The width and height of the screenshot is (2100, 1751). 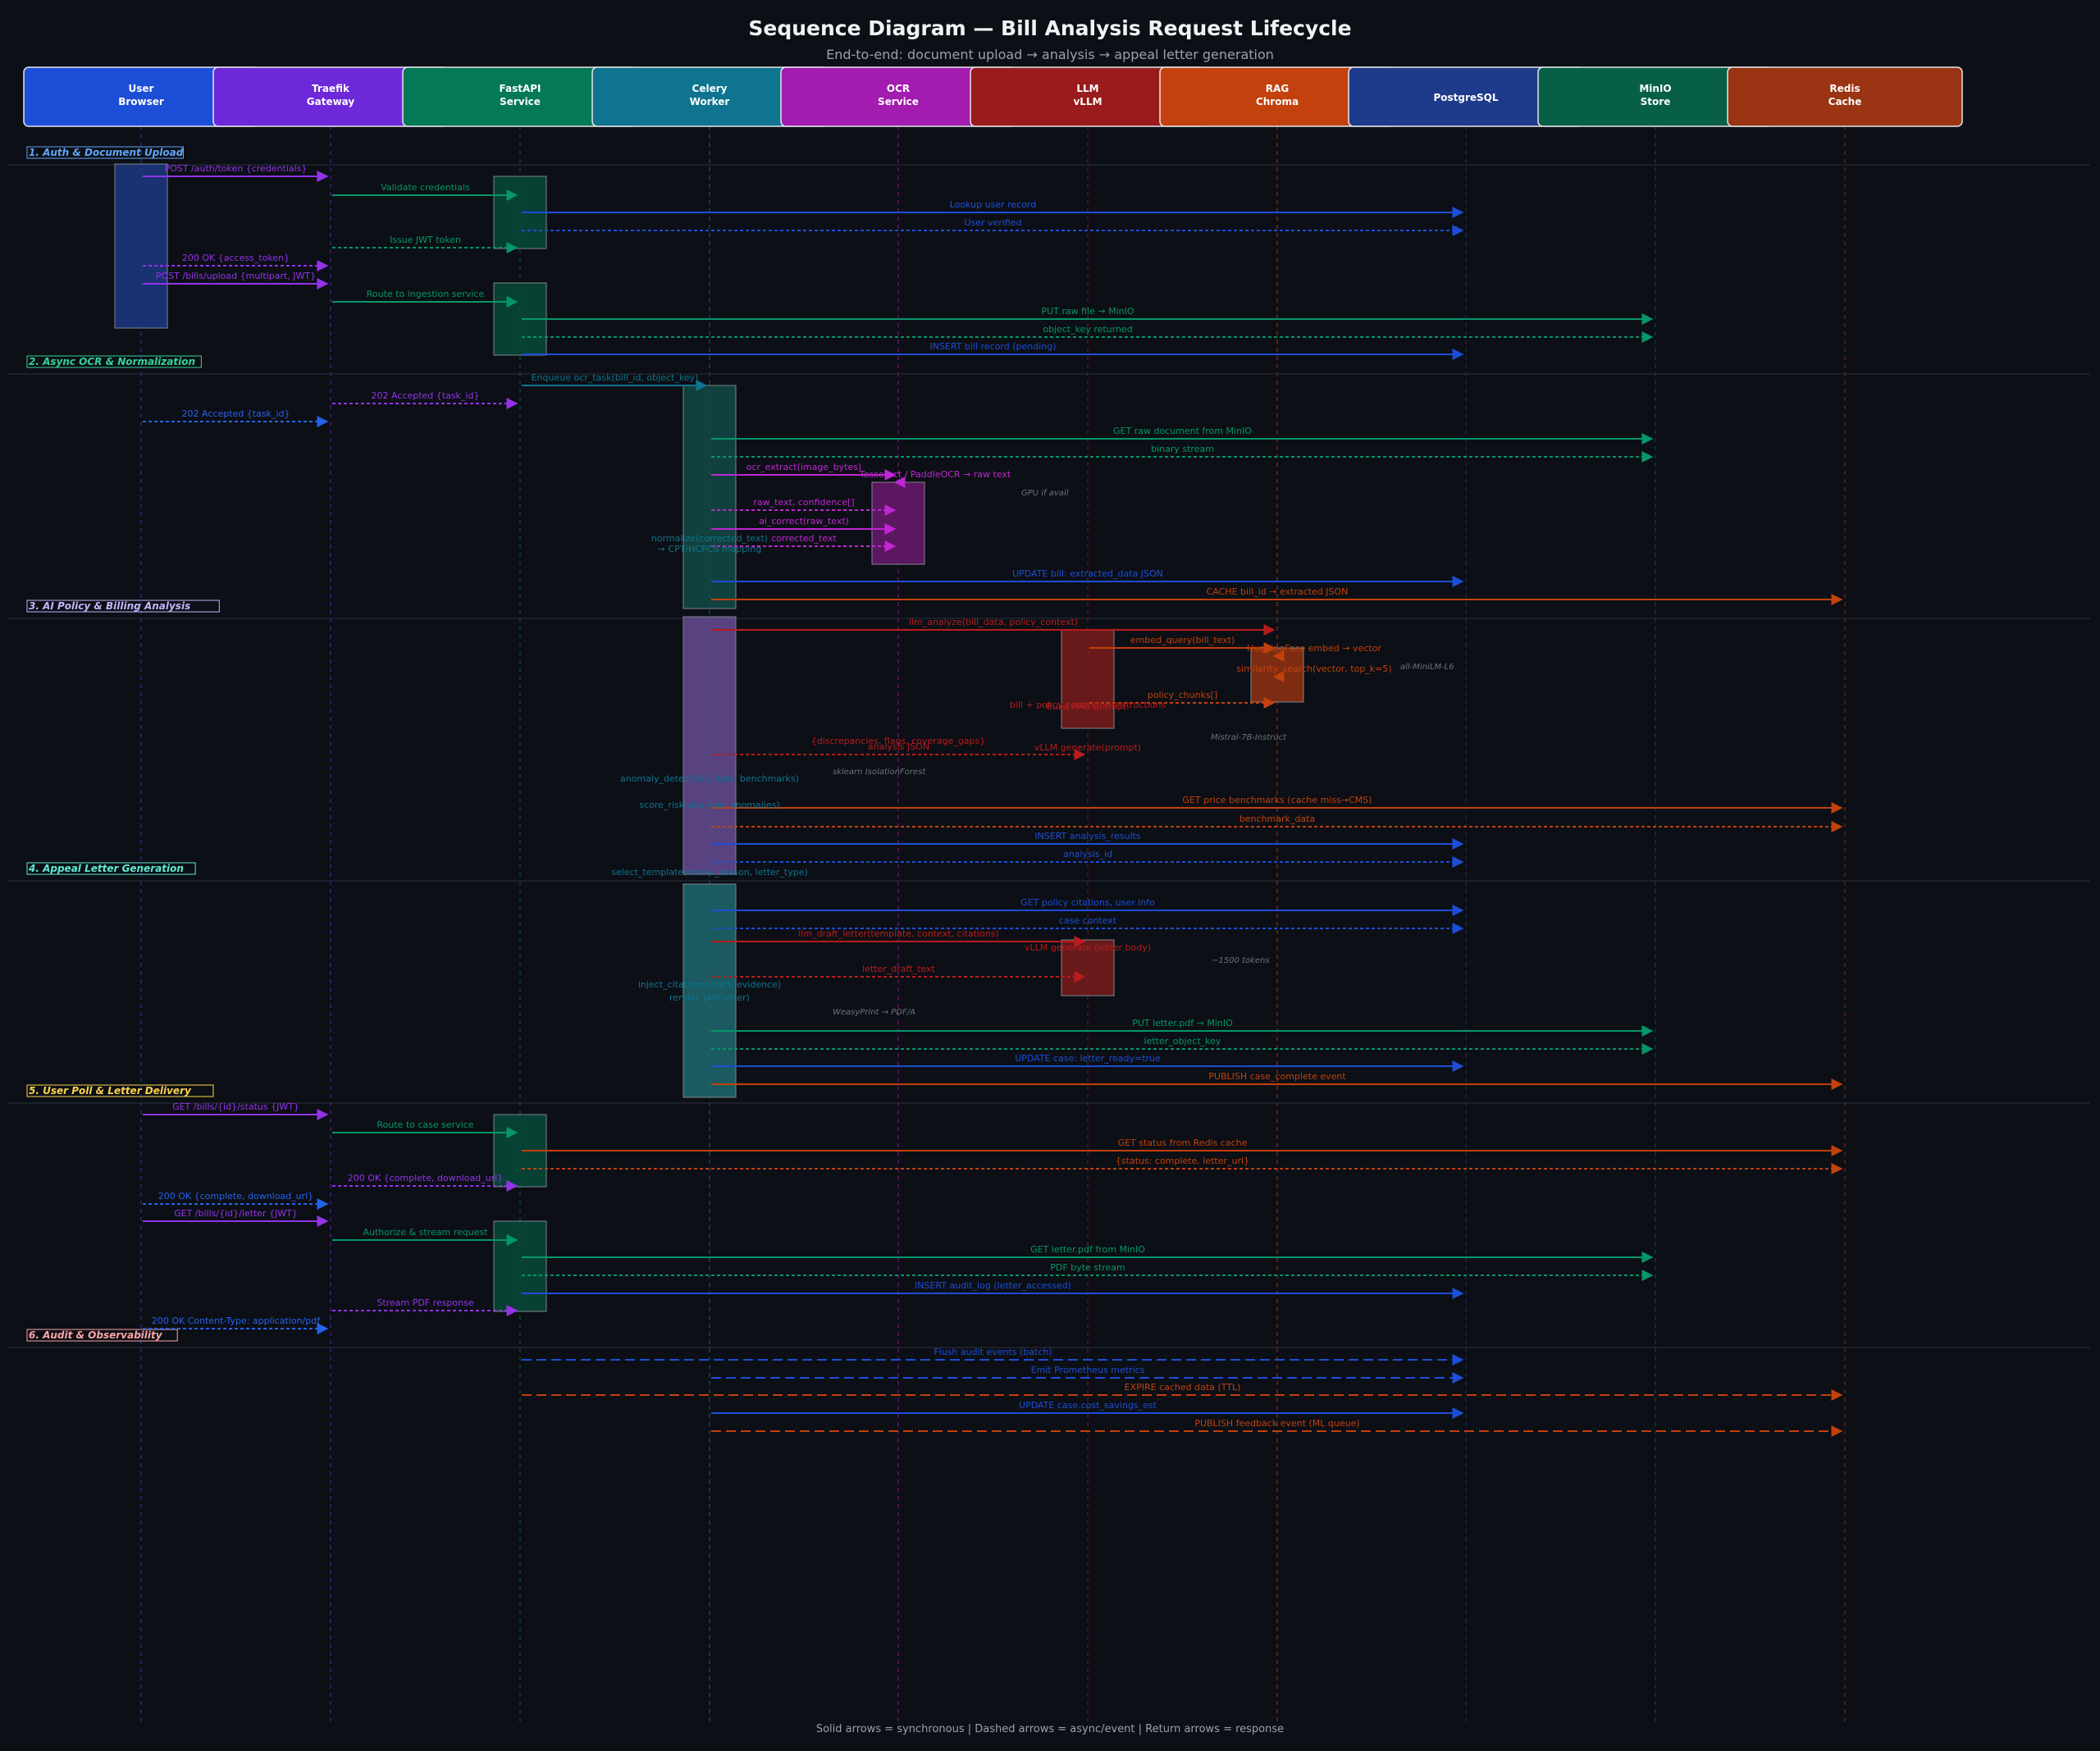 What do you see at coordinates (426, 1232) in the screenshot?
I see `message-57-label: Authorize & stream request` at bounding box center [426, 1232].